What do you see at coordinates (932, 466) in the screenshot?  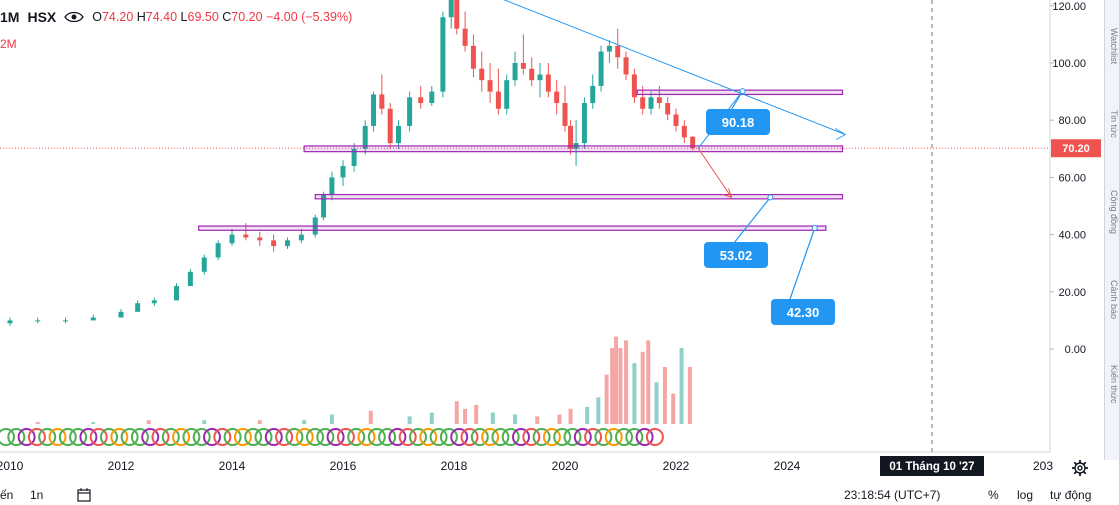 I see `crosshair-date-tag` at bounding box center [932, 466].